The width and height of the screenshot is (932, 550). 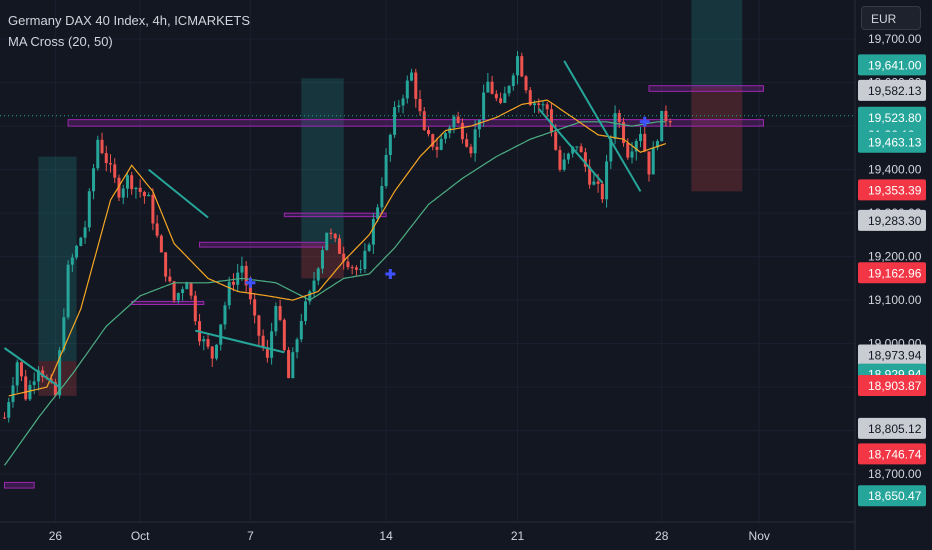 What do you see at coordinates (662, 536) in the screenshot?
I see `time-tick-label: 28` at bounding box center [662, 536].